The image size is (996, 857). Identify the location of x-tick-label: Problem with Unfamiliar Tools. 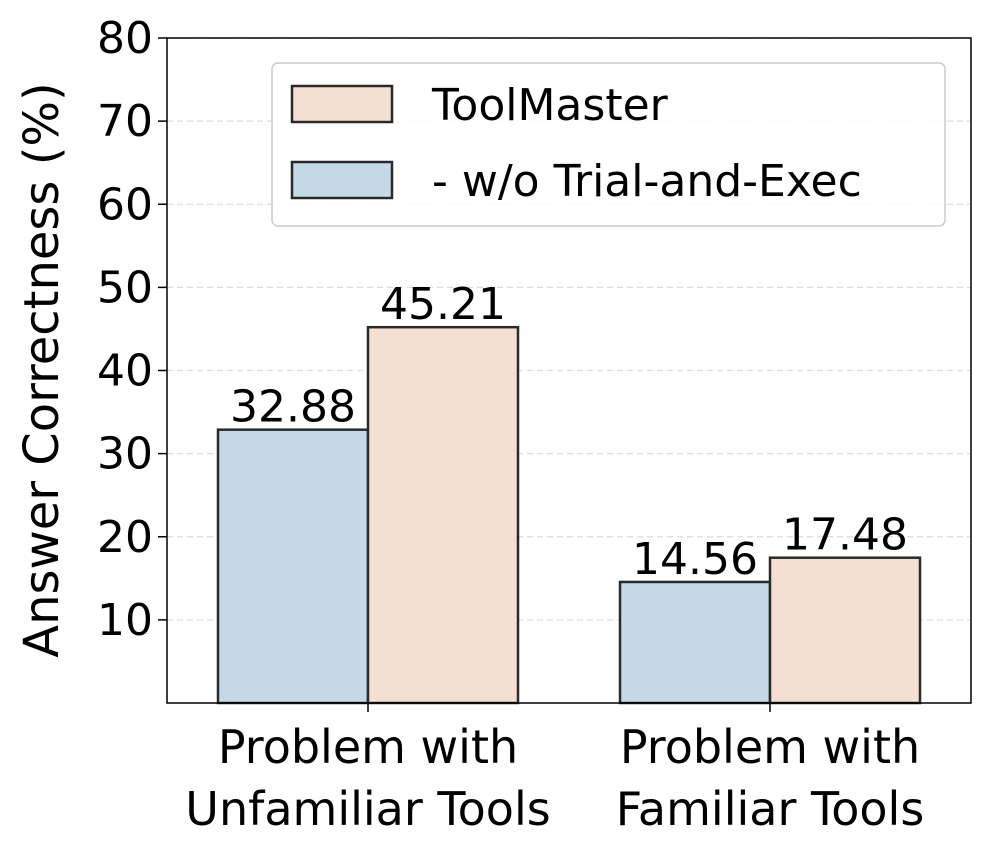
(367, 778).